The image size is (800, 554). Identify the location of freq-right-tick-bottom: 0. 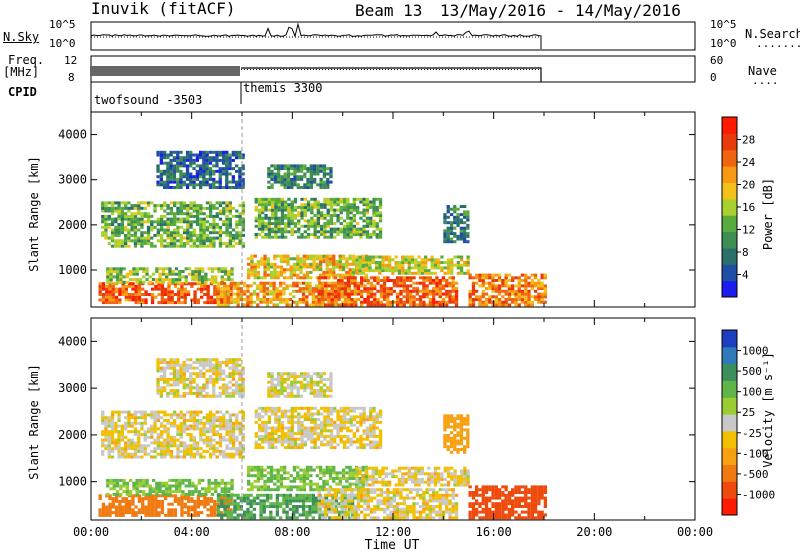
(713, 77).